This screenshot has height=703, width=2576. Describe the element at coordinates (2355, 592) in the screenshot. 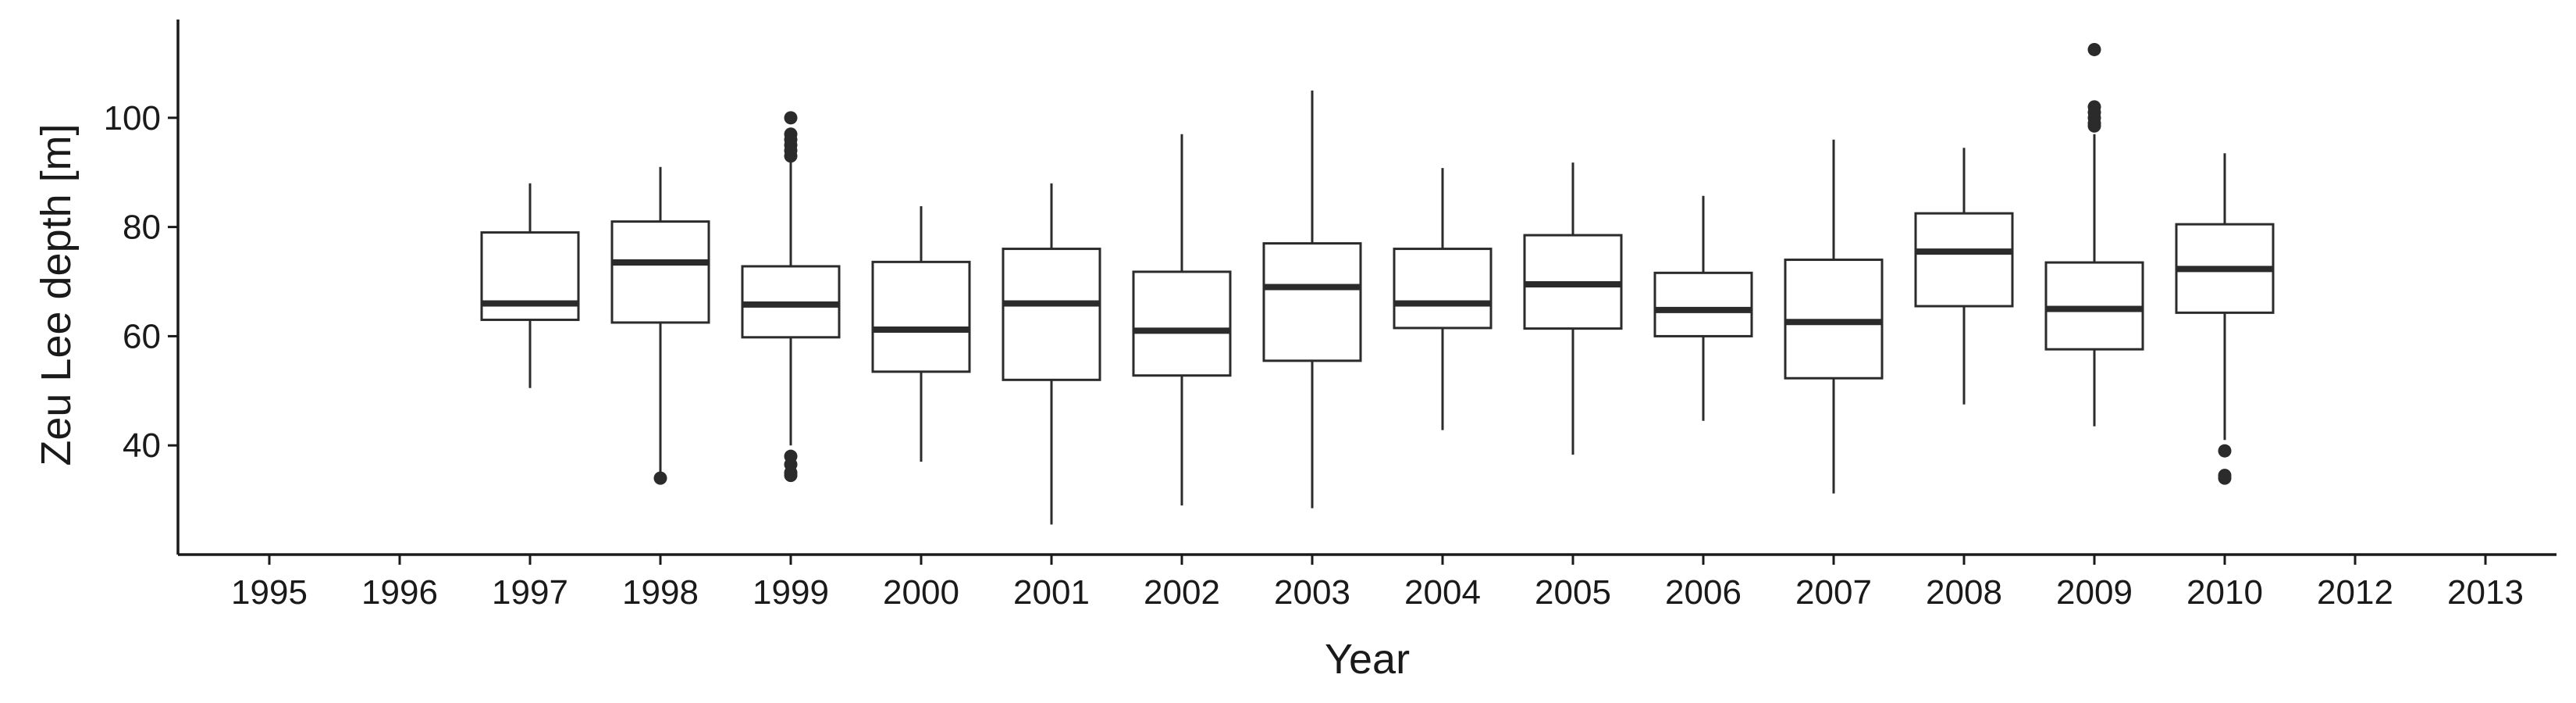

I see `x-tick-label: 2012` at that location.